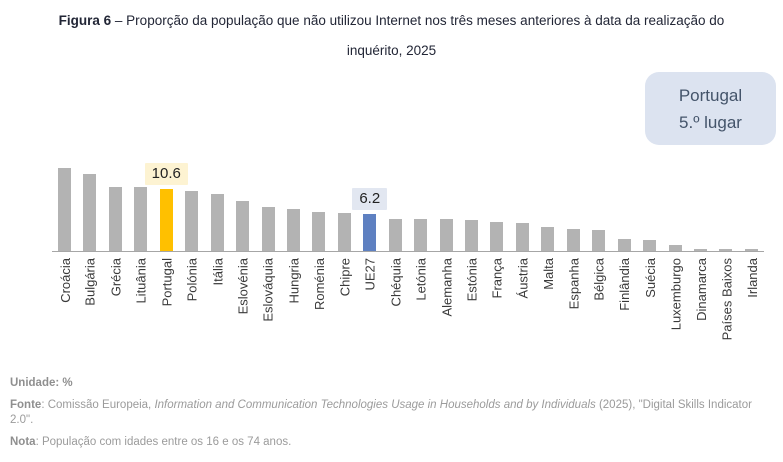  What do you see at coordinates (574, 284) in the screenshot?
I see `category-label-espanha: Espanha` at bounding box center [574, 284].